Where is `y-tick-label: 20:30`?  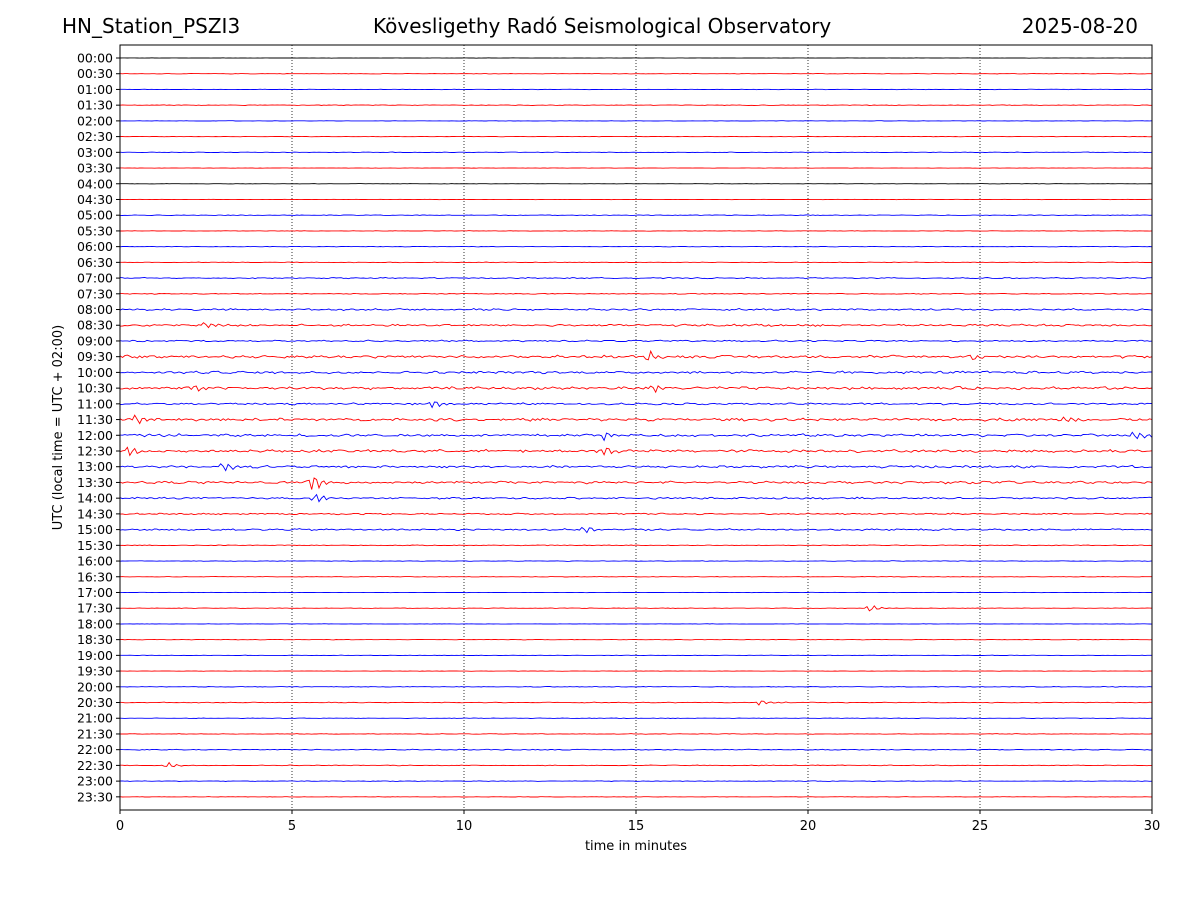 y-tick-label: 20:30 is located at coordinates (95, 702).